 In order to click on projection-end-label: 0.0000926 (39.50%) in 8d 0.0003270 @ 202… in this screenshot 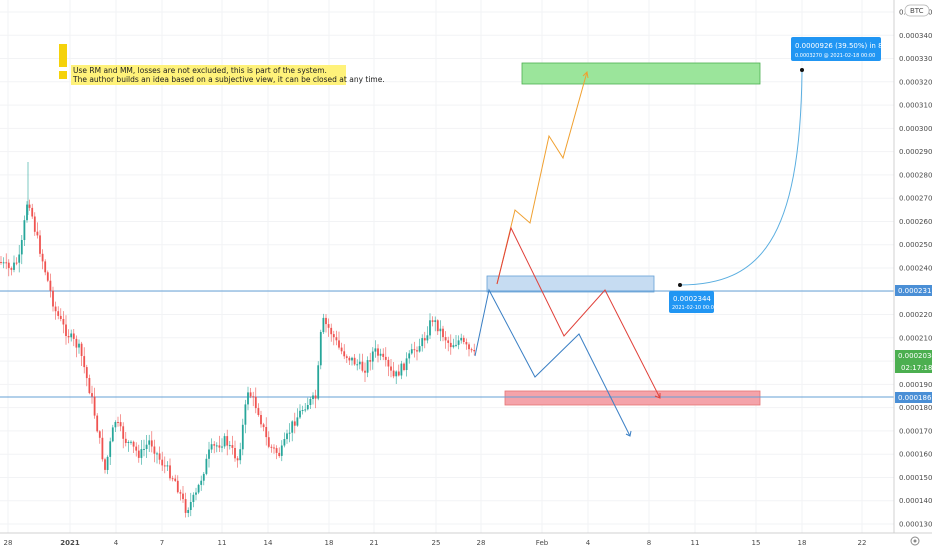, I will do `click(839, 49)`.